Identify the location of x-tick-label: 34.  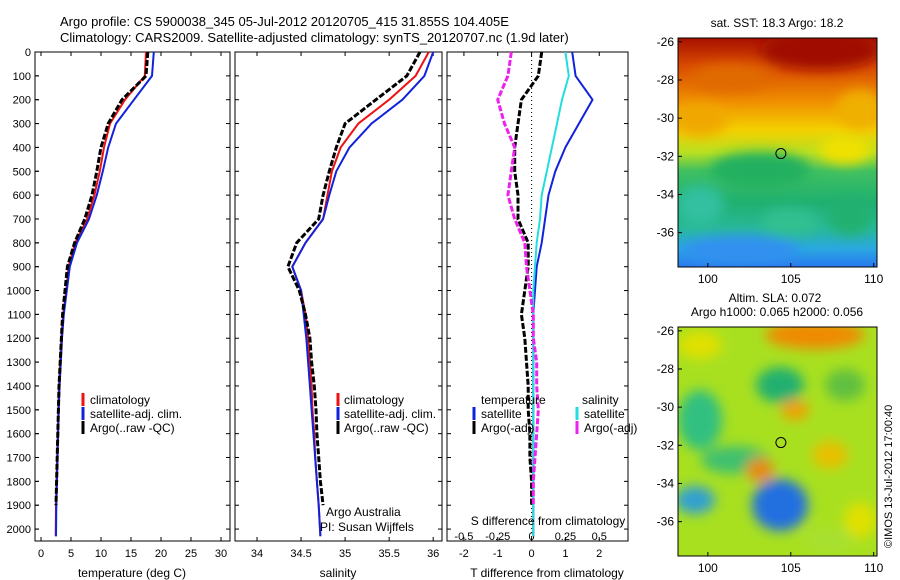
(257, 554).